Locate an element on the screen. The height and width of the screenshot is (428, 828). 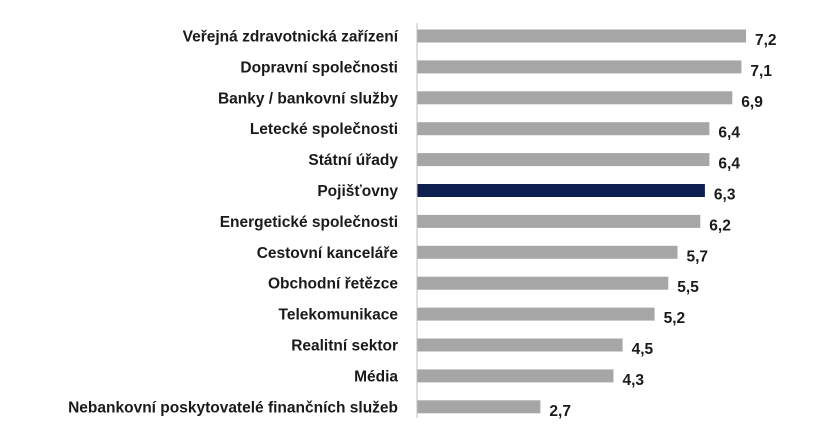
value-label-10: 4,5 is located at coordinates (643, 349).